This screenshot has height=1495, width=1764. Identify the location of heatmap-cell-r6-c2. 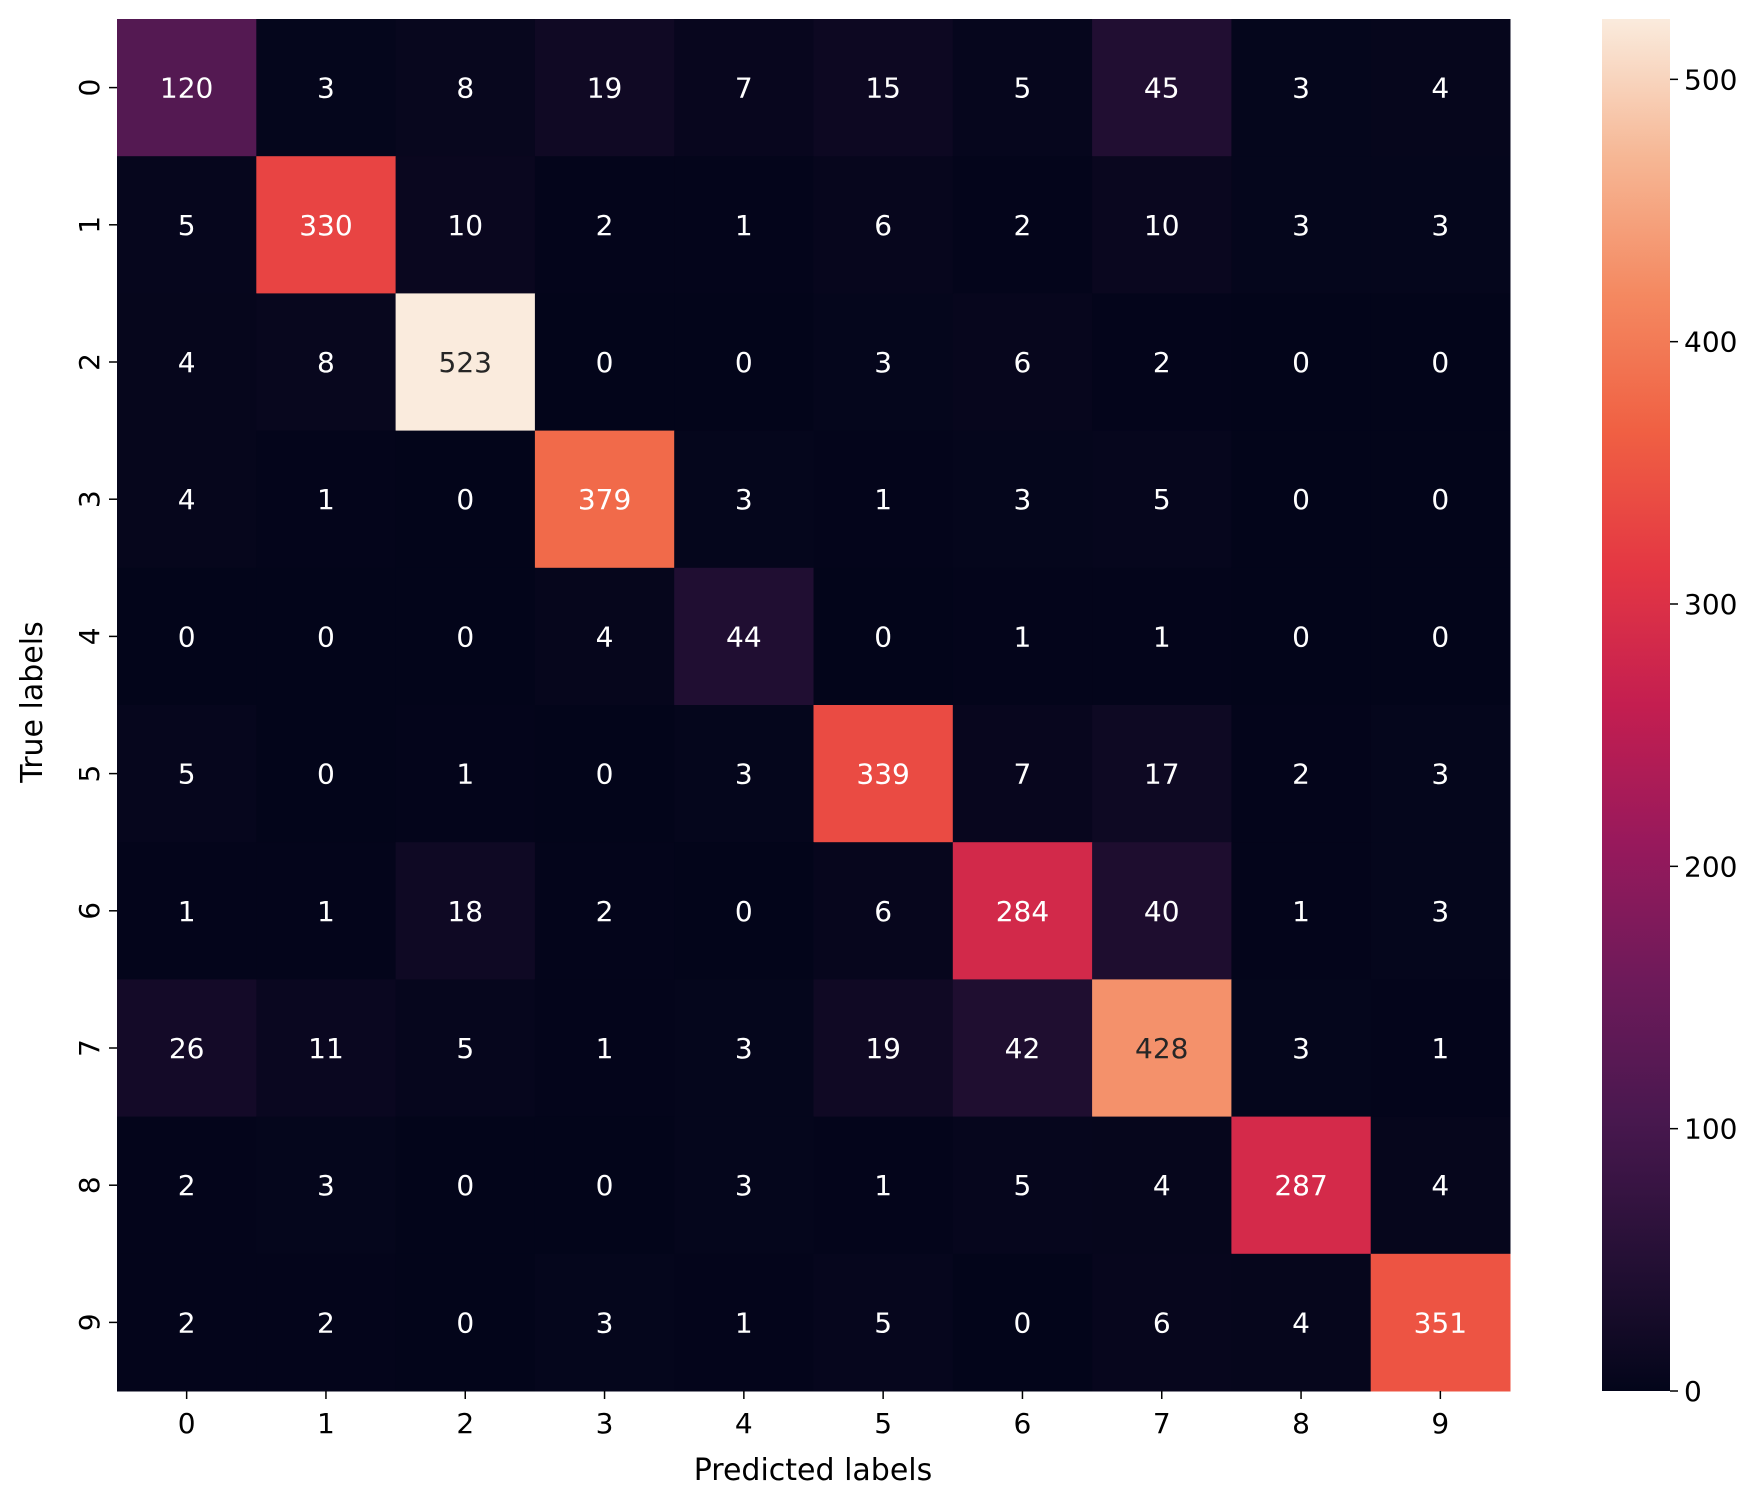
(465, 911).